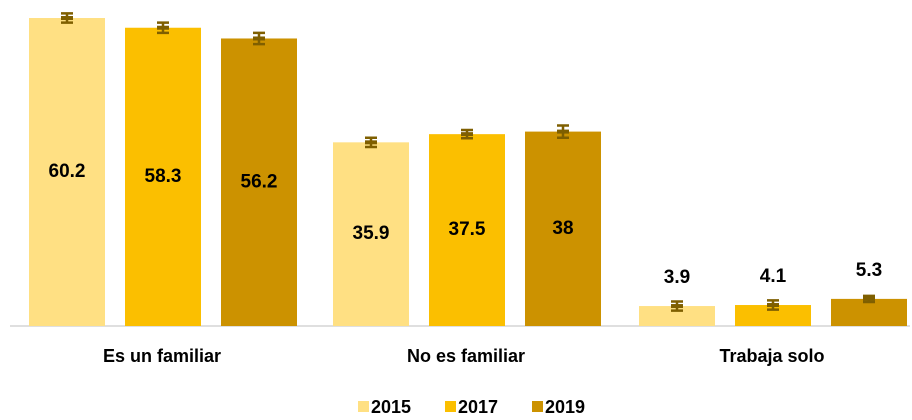 Image resolution: width=912 pixels, height=420 pixels. I want to click on value-label: 3.9, so click(677, 277).